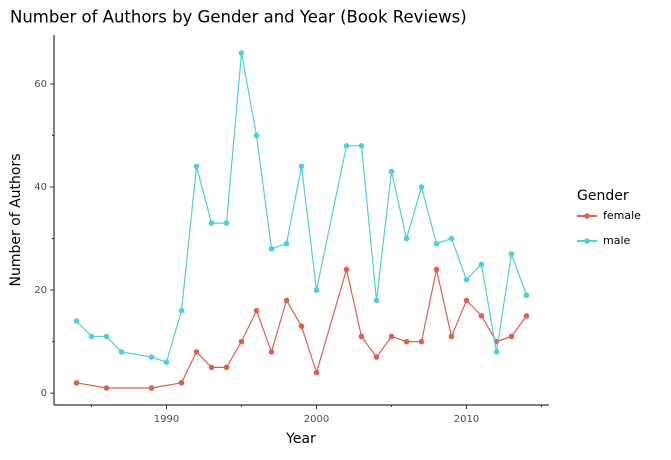 This screenshot has width=671, height=460. I want to click on y-tick-label: 60, so click(40, 84).